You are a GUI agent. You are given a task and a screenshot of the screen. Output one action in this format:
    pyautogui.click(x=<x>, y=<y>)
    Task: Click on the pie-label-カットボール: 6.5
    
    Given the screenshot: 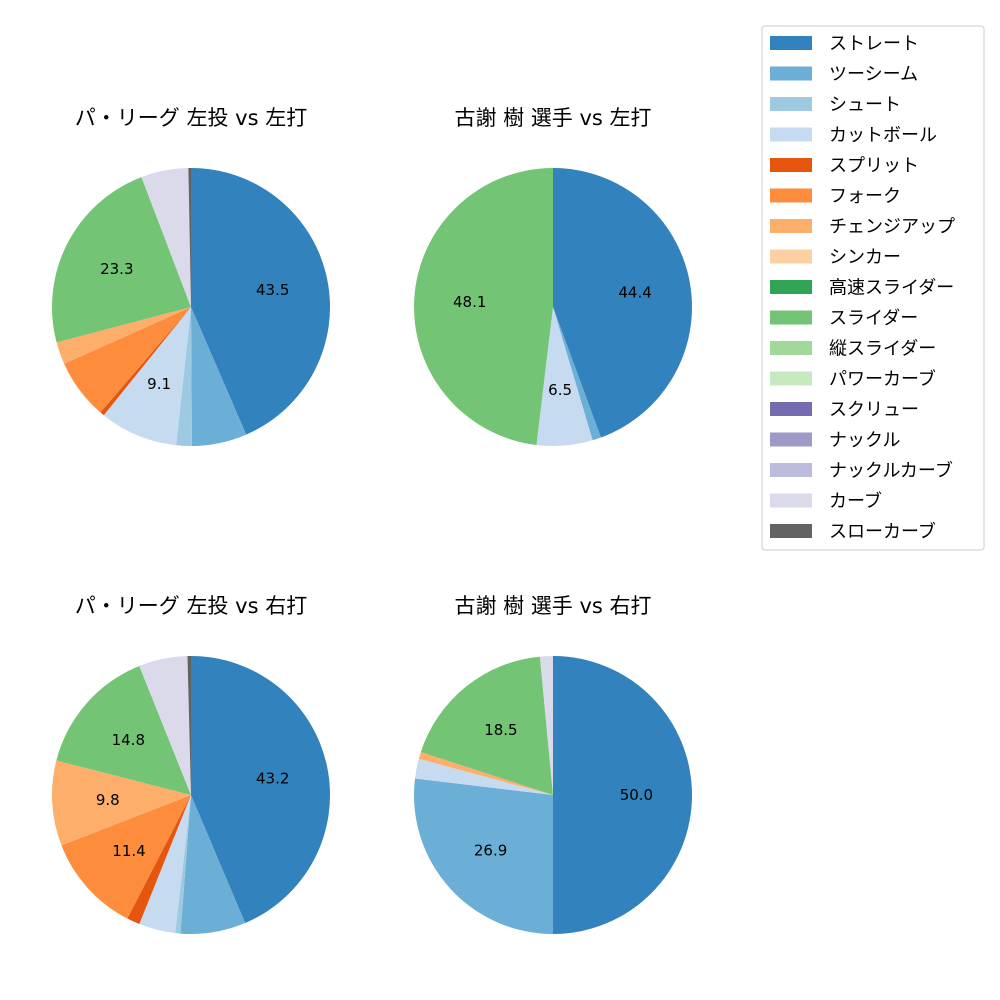 What is the action you would take?
    pyautogui.click(x=560, y=390)
    